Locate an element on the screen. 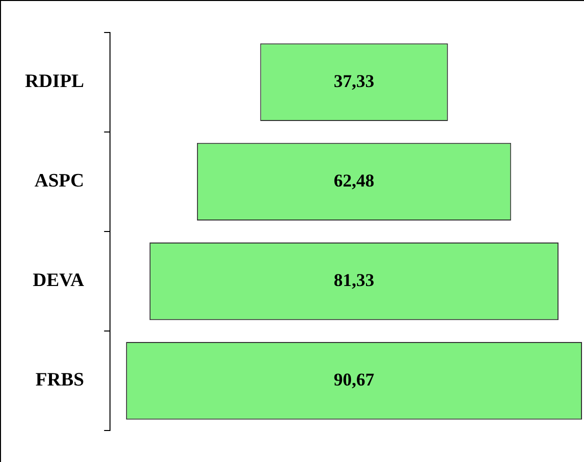  category-label: ASPC is located at coordinates (59, 181).